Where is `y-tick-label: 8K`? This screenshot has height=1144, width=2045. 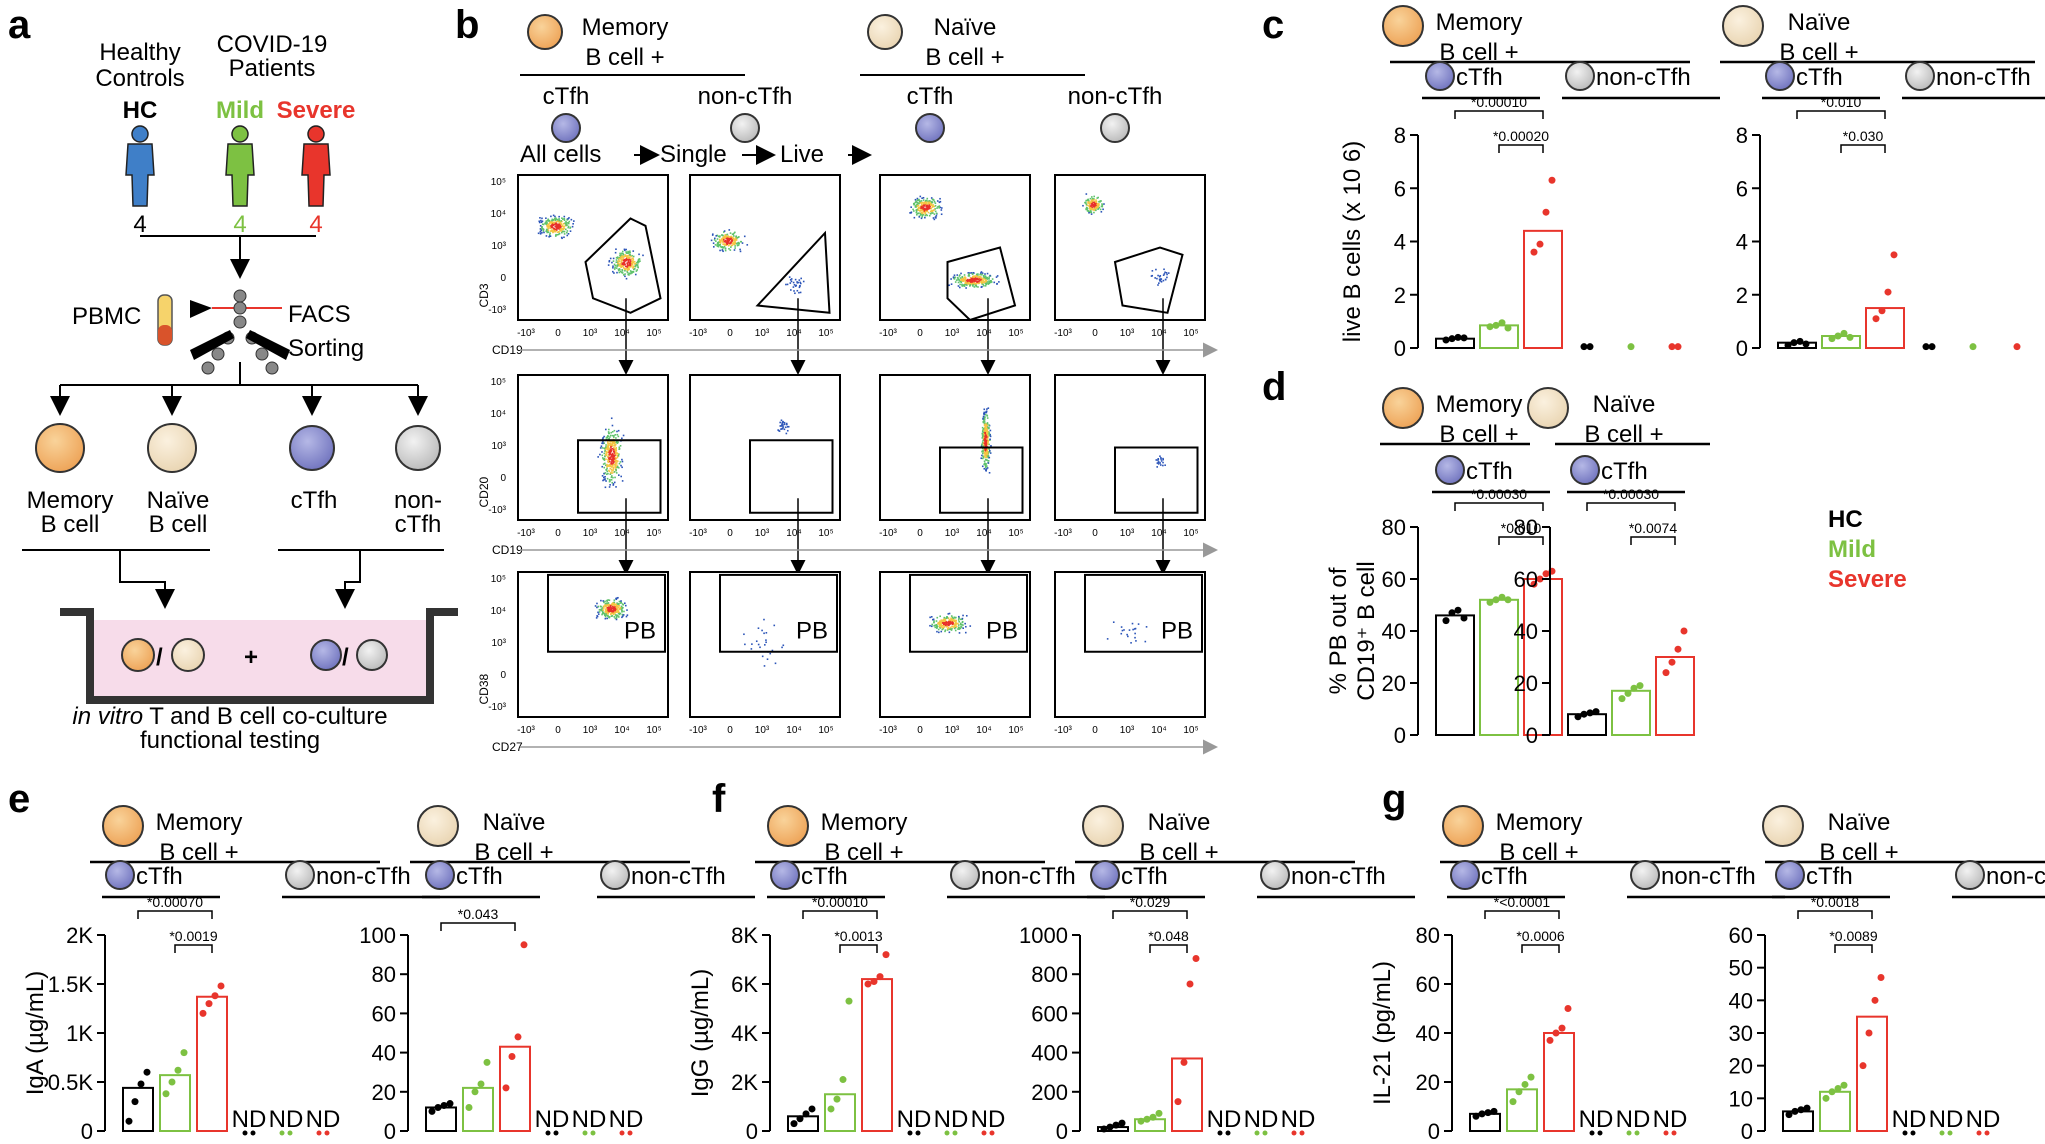 y-tick-label: 8K is located at coordinates (744, 935).